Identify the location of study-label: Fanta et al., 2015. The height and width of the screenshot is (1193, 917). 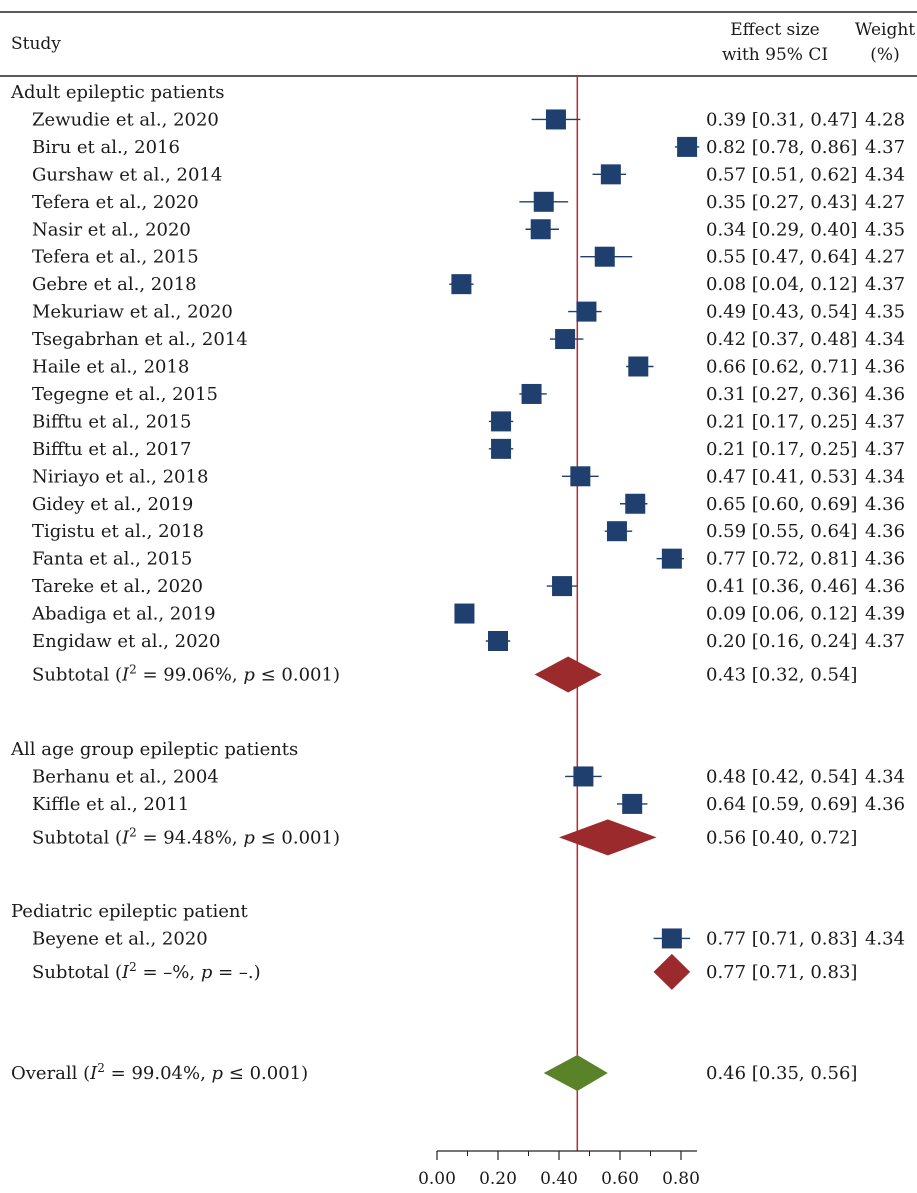
(112, 559).